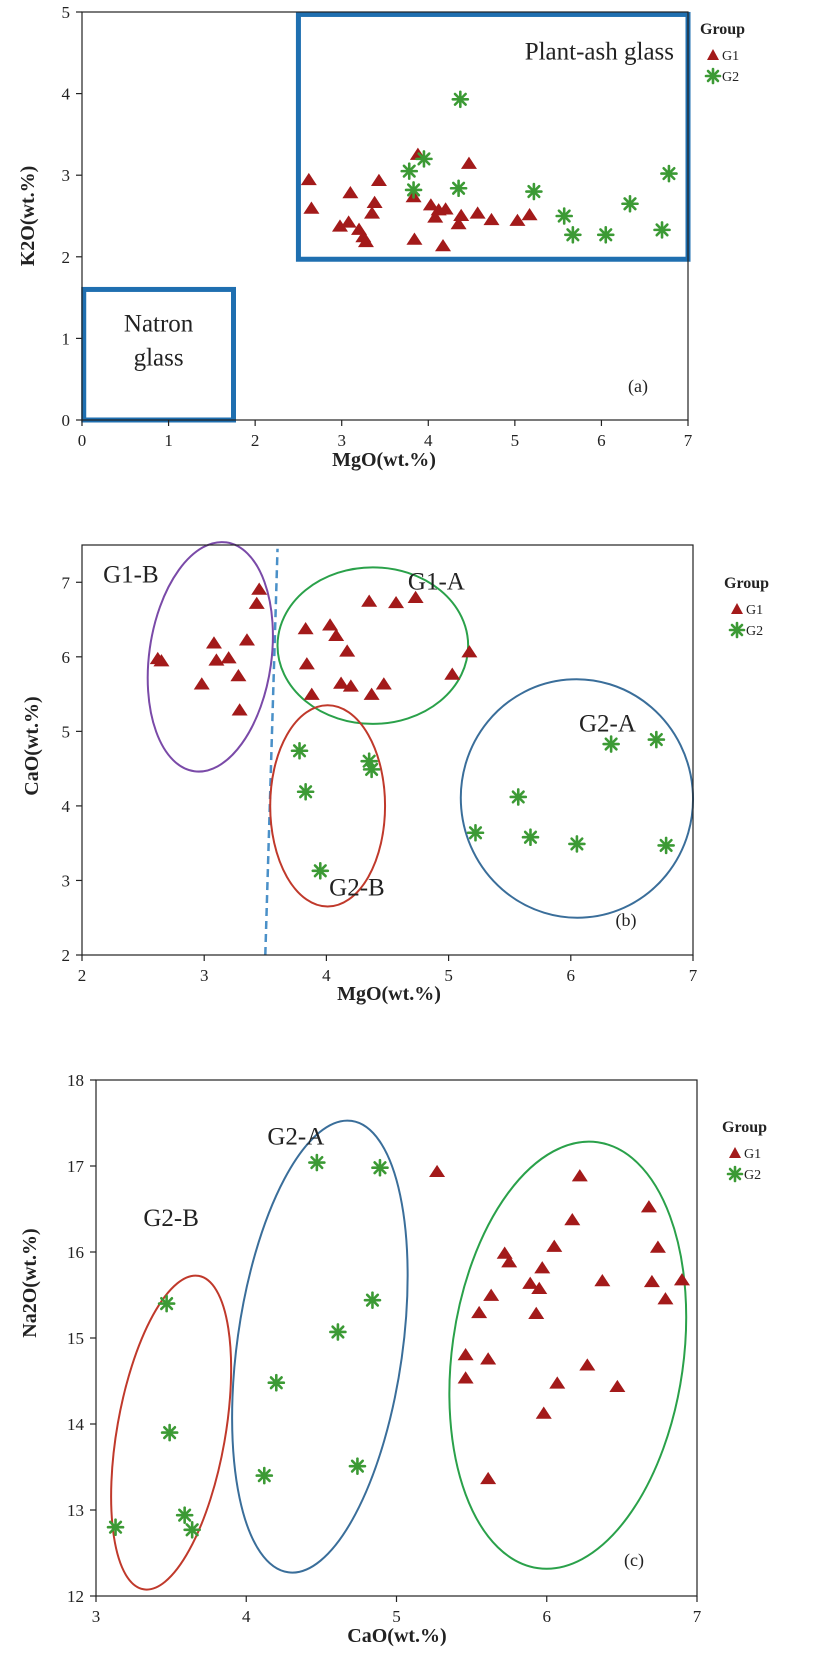 This screenshot has width=831, height=1663. I want to click on y-tick-label: 7, so click(66, 582).